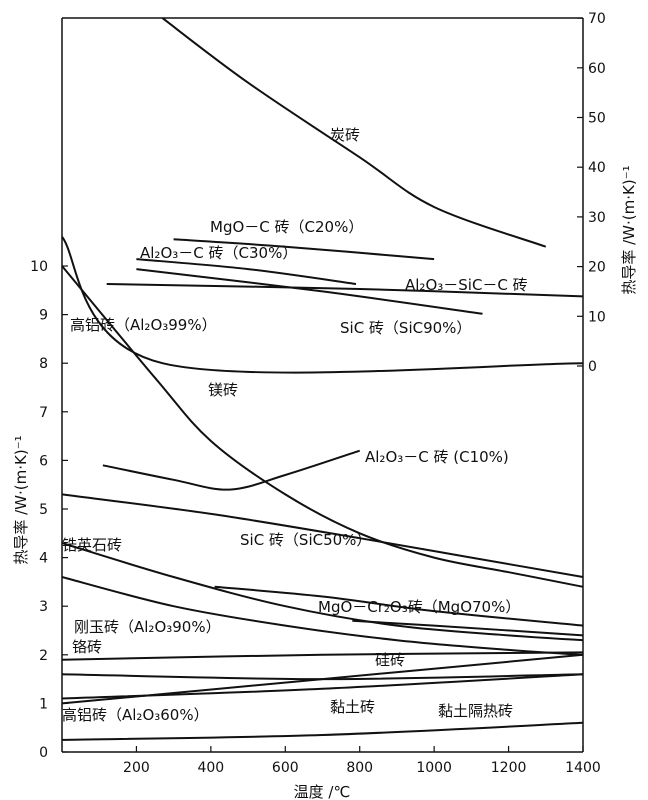 This screenshot has height=800, width=648. What do you see at coordinates (43, 316) in the screenshot?
I see `left-y-tick-label: 9` at bounding box center [43, 316].